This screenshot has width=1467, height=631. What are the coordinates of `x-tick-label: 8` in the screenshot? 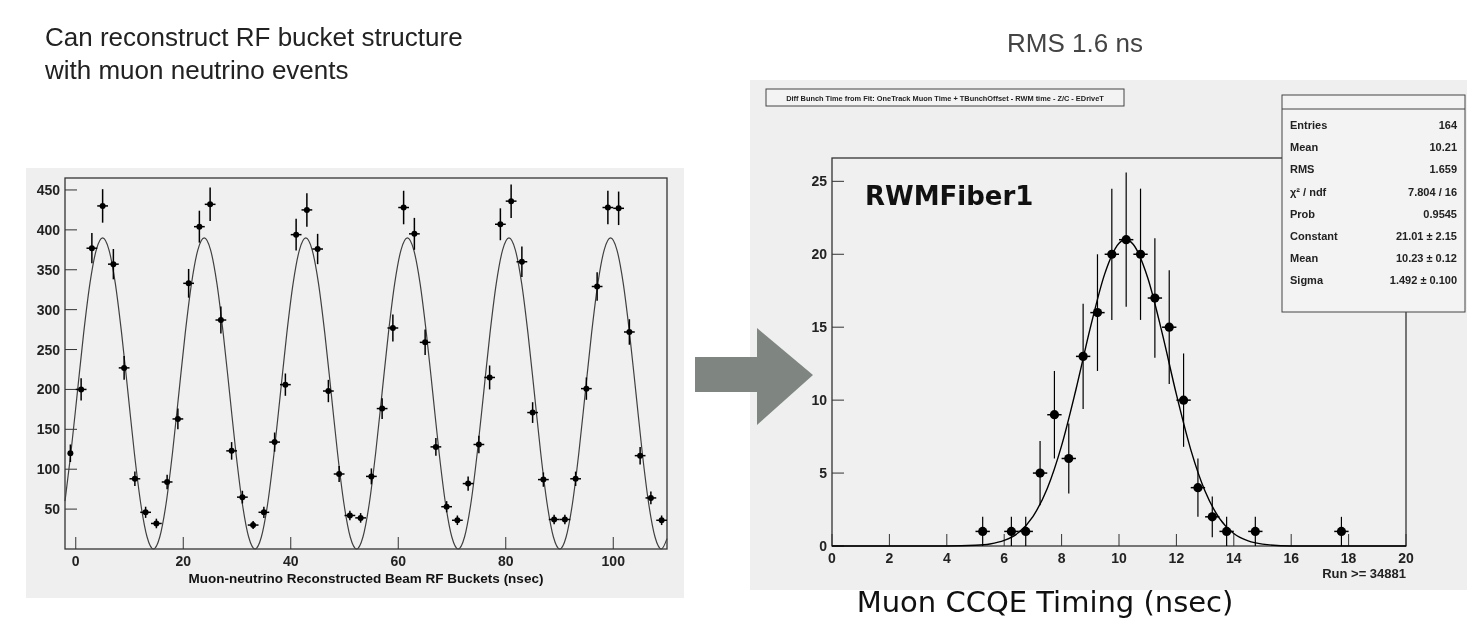 It's located at (1061, 558).